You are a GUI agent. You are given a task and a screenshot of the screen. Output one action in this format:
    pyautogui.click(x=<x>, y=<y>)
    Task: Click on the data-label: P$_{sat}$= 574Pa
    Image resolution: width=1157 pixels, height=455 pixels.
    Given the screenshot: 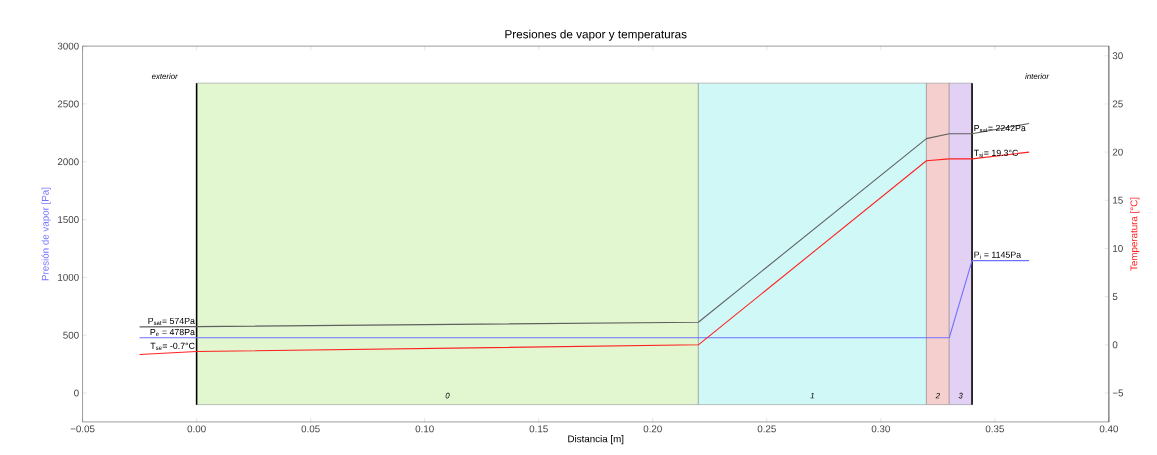 What is the action you would take?
    pyautogui.click(x=171, y=321)
    